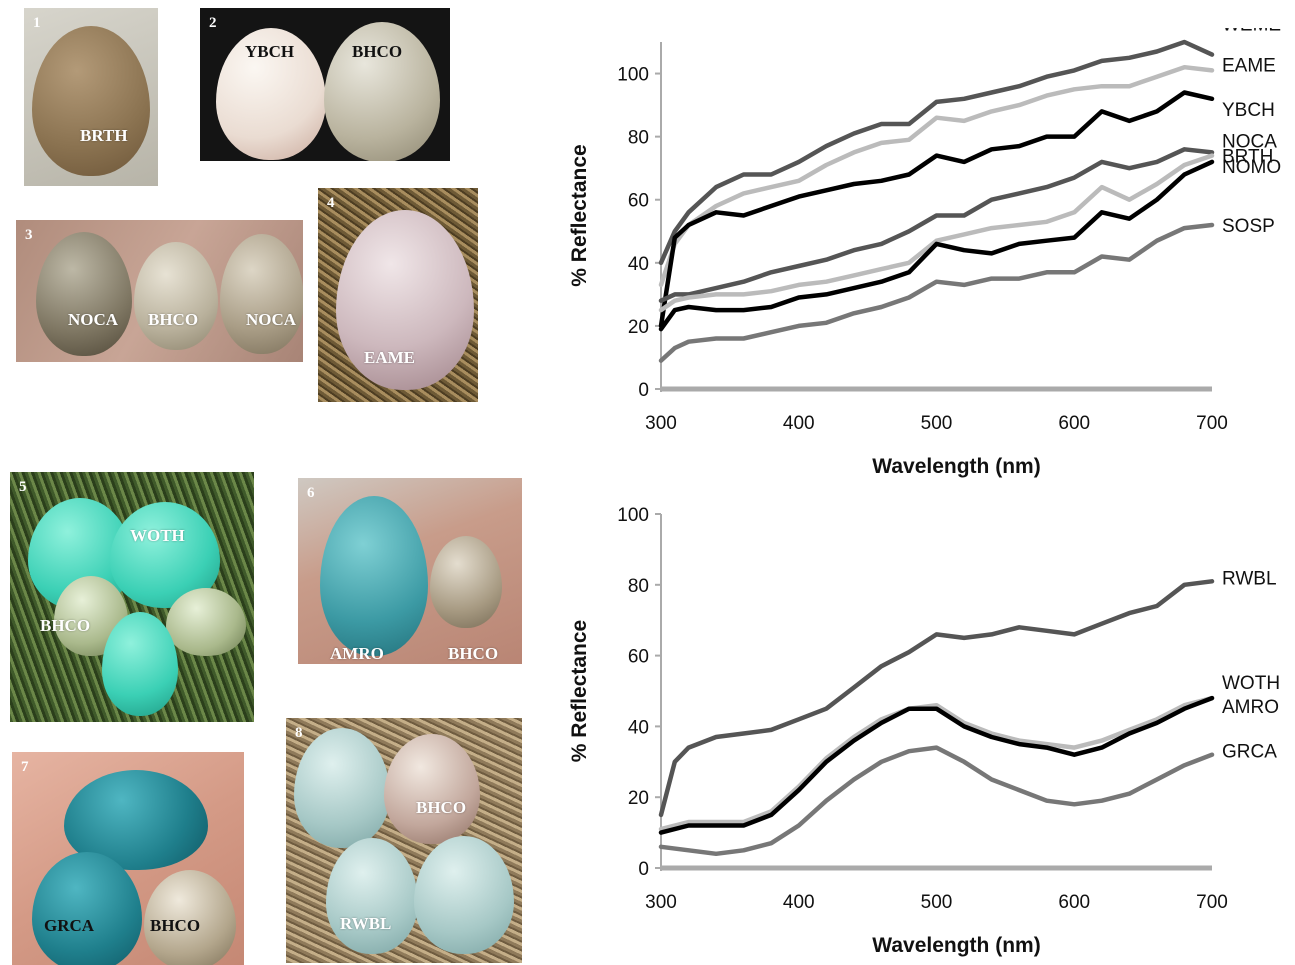  What do you see at coordinates (104, 135) in the screenshot?
I see `egg-label: BRTH` at bounding box center [104, 135].